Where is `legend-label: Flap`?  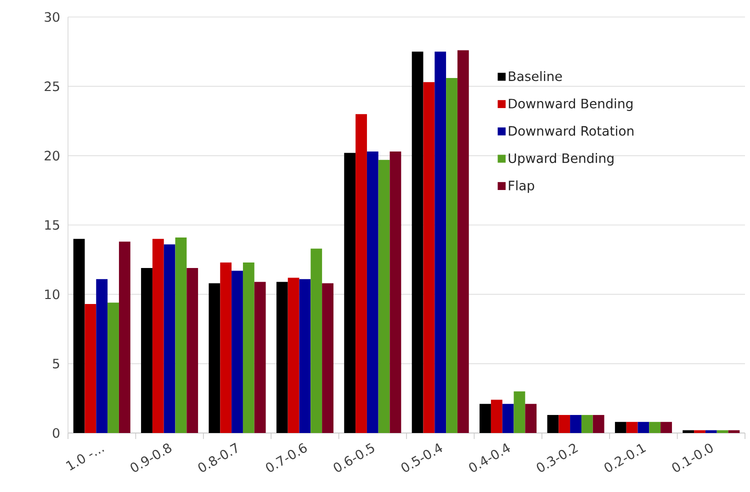
legend-label: Flap is located at coordinates (521, 186).